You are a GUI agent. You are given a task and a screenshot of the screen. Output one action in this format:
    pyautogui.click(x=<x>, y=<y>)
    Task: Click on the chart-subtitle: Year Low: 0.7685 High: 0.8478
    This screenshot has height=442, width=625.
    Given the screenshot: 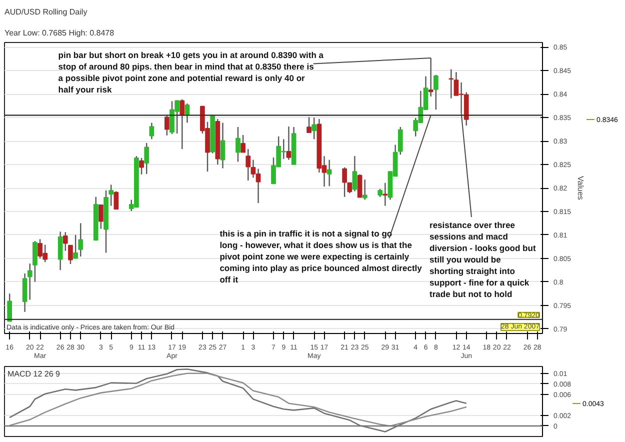 What is the action you would take?
    pyautogui.click(x=59, y=33)
    